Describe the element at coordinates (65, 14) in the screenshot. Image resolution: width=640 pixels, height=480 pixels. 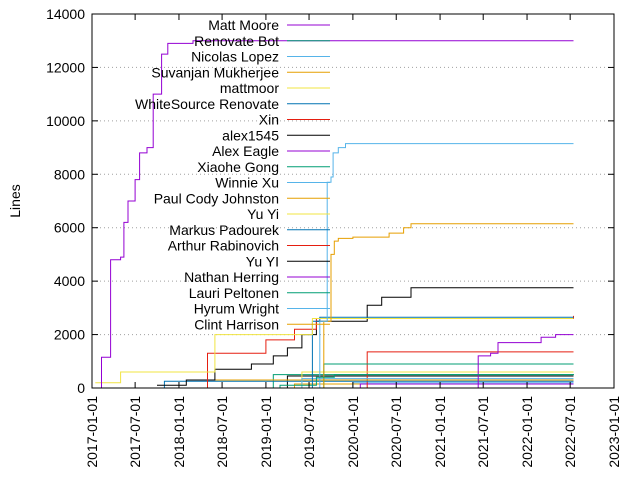
I see `y-tick-label: 14000` at that location.